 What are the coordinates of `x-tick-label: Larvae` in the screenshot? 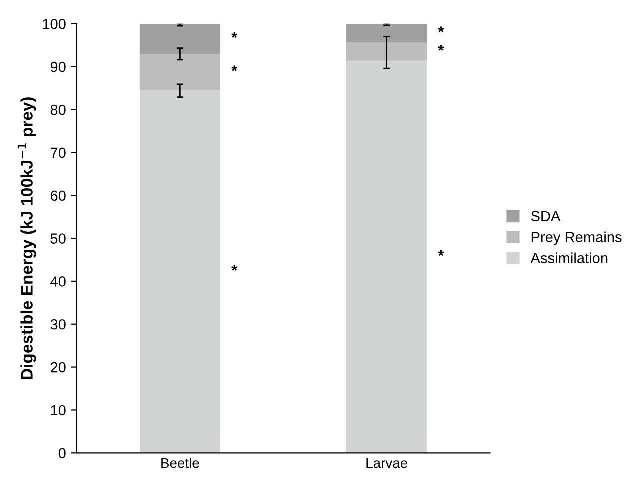 It's located at (387, 463).